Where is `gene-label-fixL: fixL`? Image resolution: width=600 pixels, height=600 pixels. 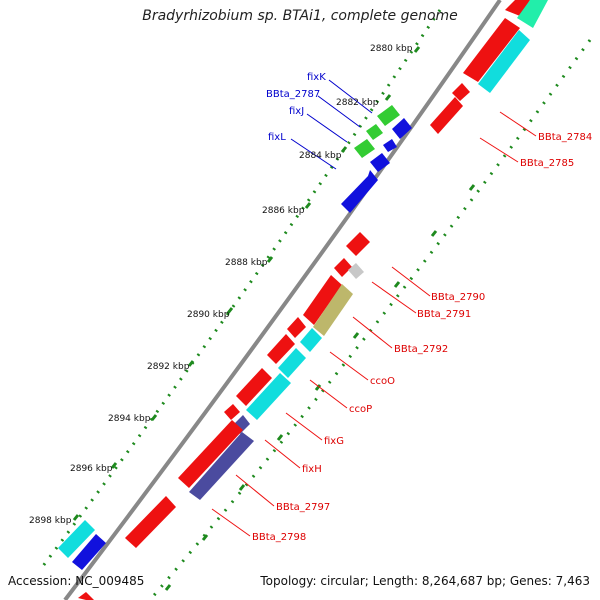 gene-label-fixL: fixL is located at coordinates (277, 137).